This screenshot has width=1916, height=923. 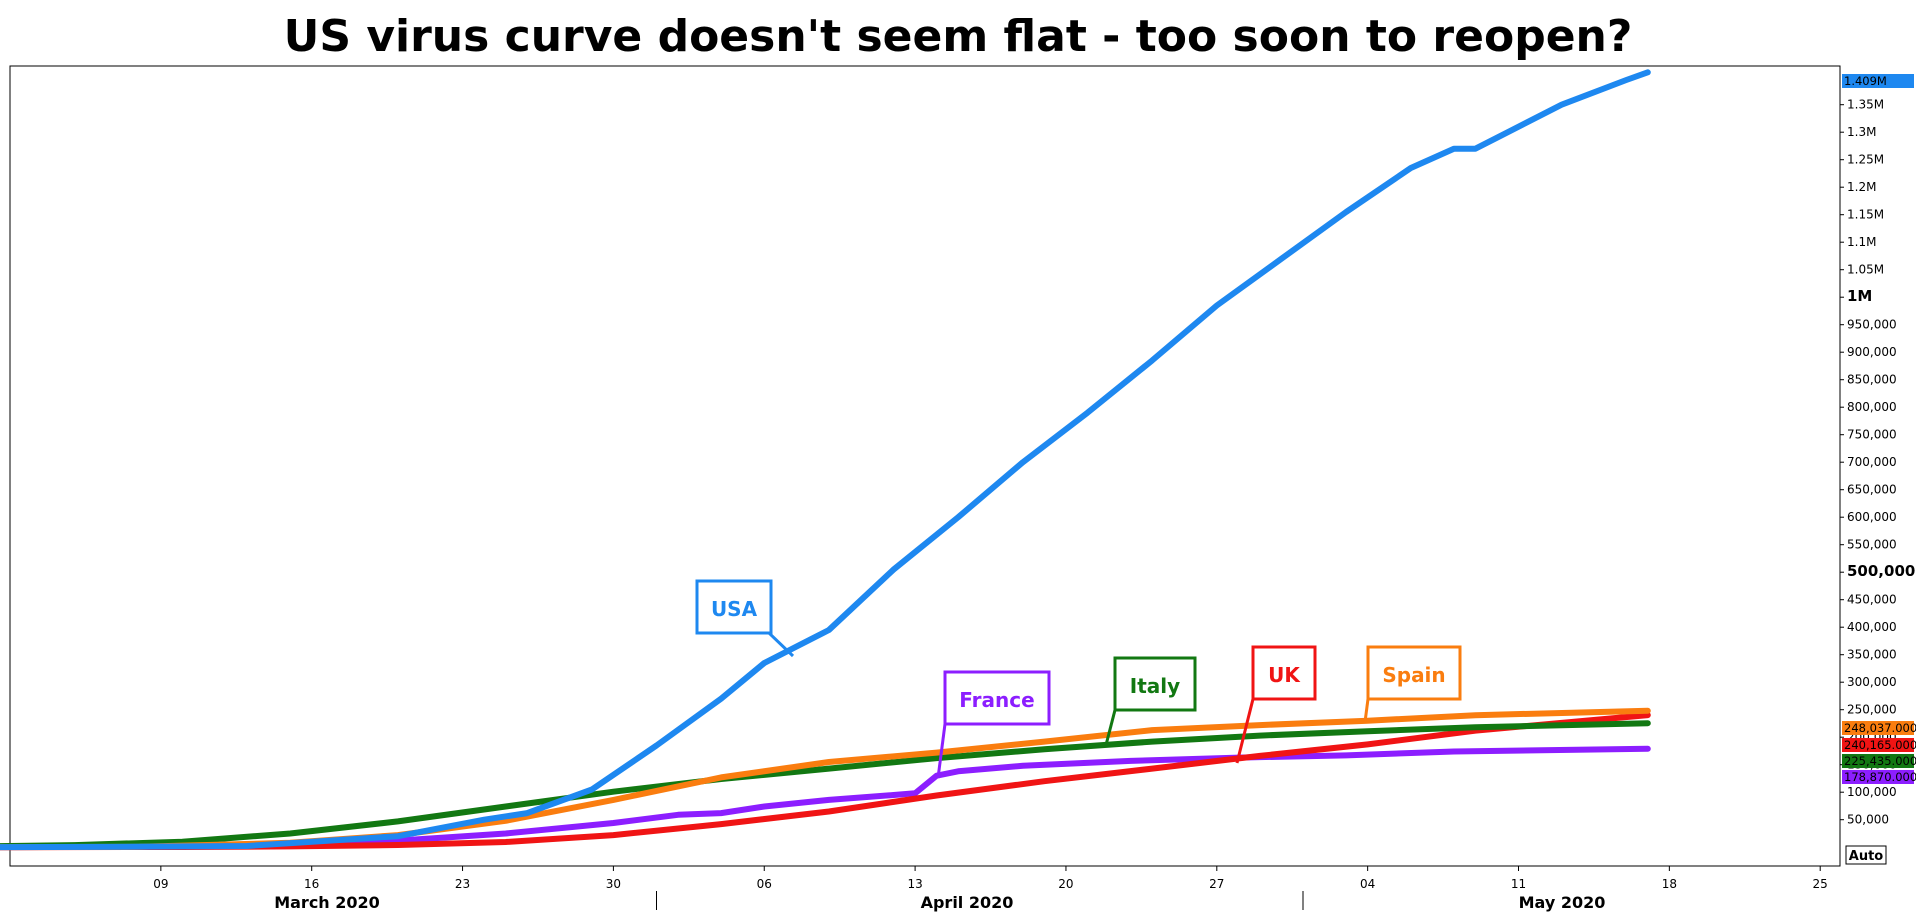 I want to click on y-tick-label: 300,000, so click(x=1872, y=682).